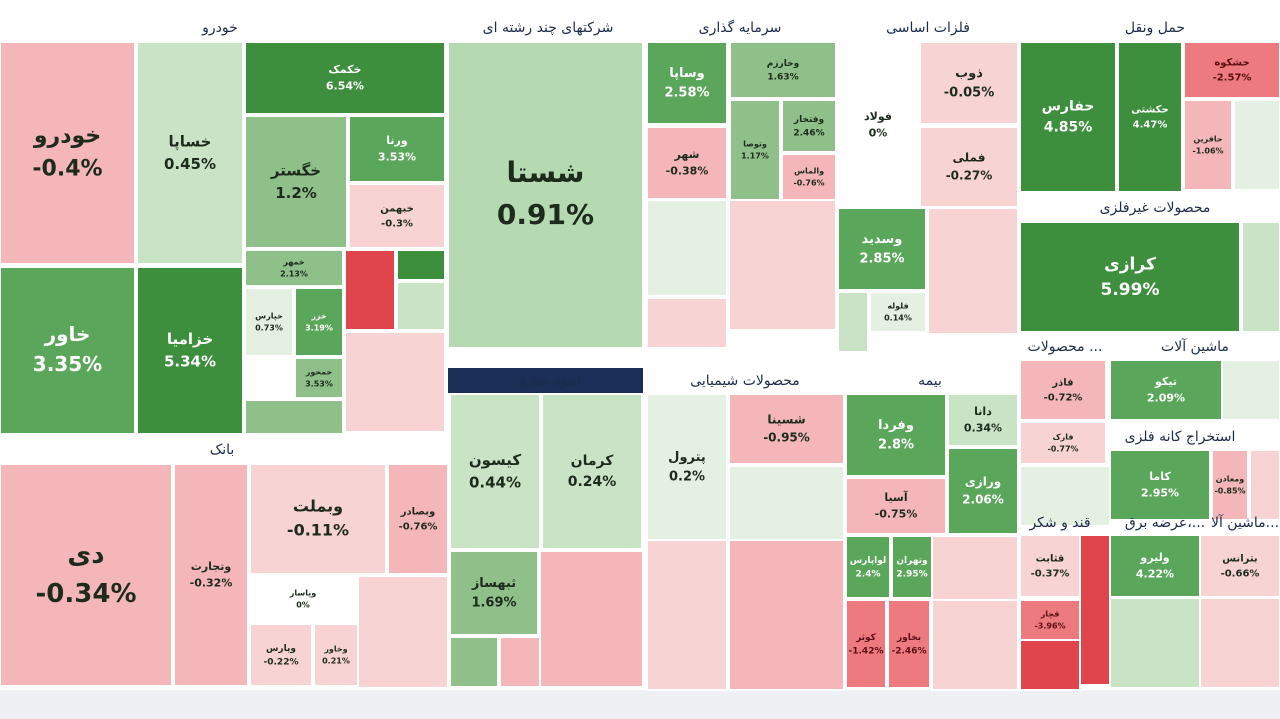 The width and height of the screenshot is (1280, 719). What do you see at coordinates (687, 476) in the screenshot?
I see `tile-change: 0.2%` at bounding box center [687, 476].